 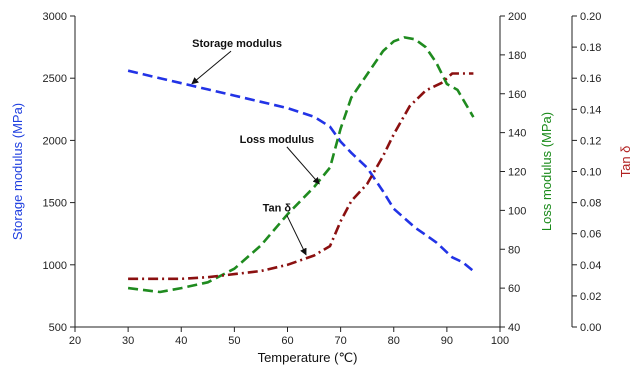 What do you see at coordinates (447, 341) in the screenshot?
I see `x-tick-label: 90` at bounding box center [447, 341].